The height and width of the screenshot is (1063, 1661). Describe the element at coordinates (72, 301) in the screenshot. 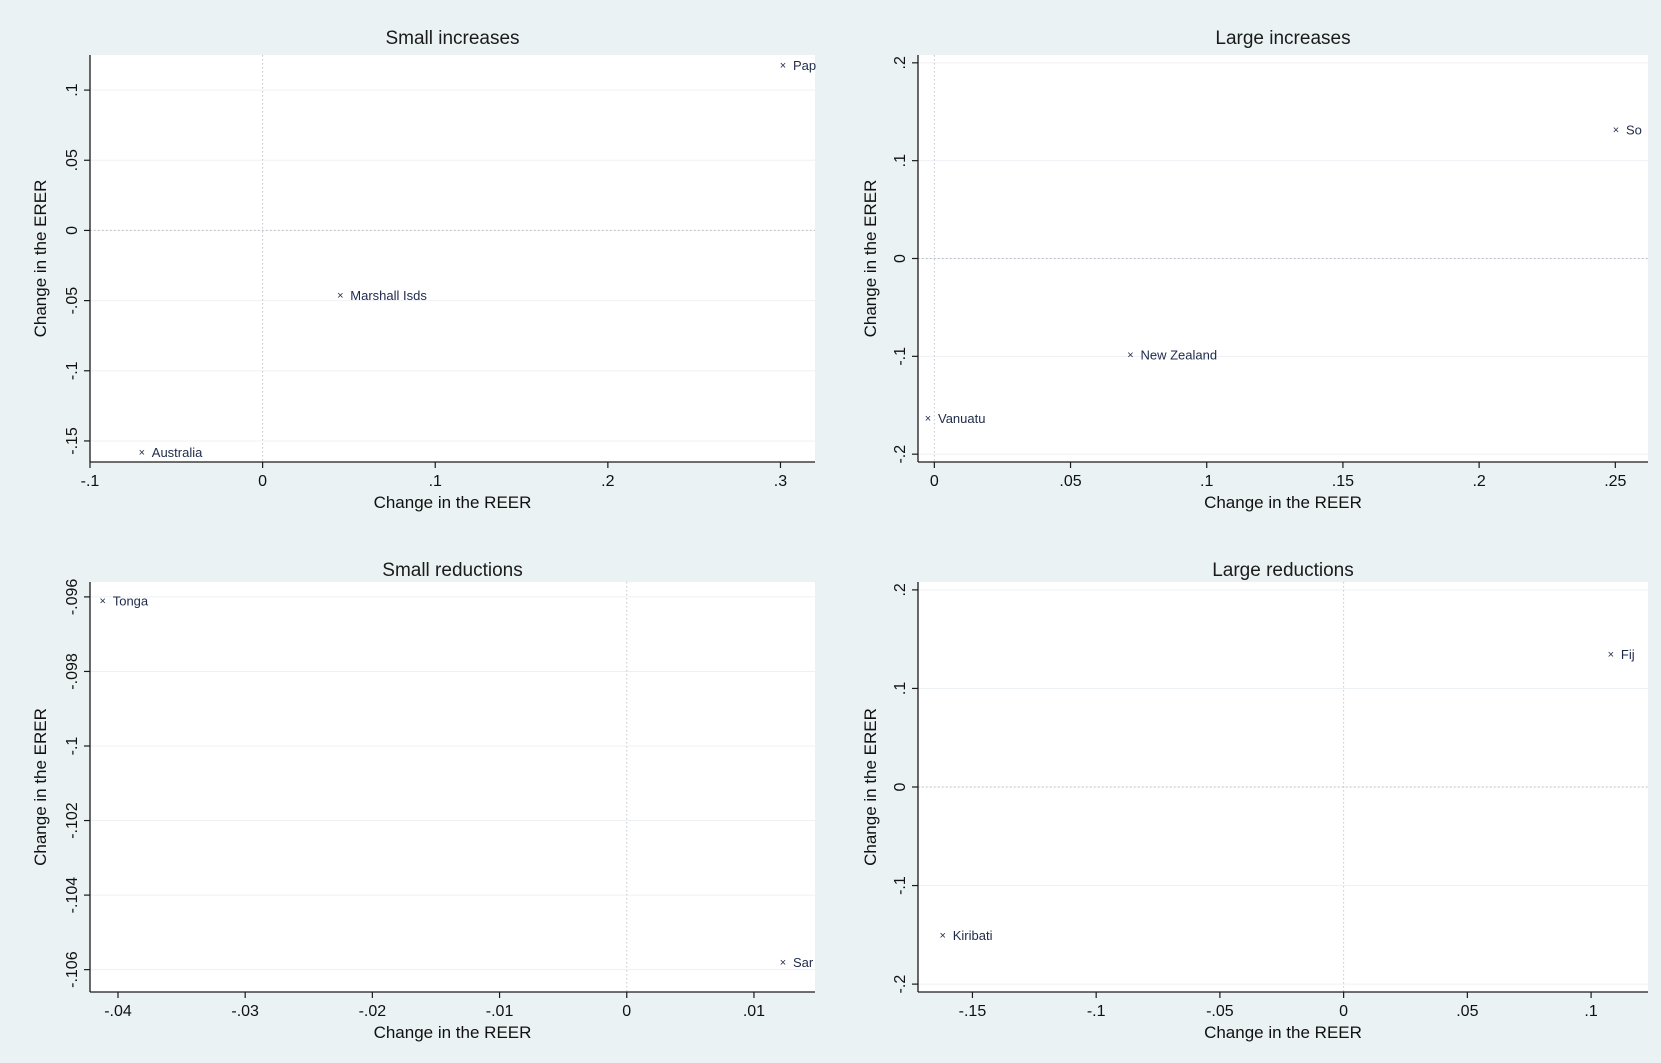

I see `y-tick-label: -.05` at that location.